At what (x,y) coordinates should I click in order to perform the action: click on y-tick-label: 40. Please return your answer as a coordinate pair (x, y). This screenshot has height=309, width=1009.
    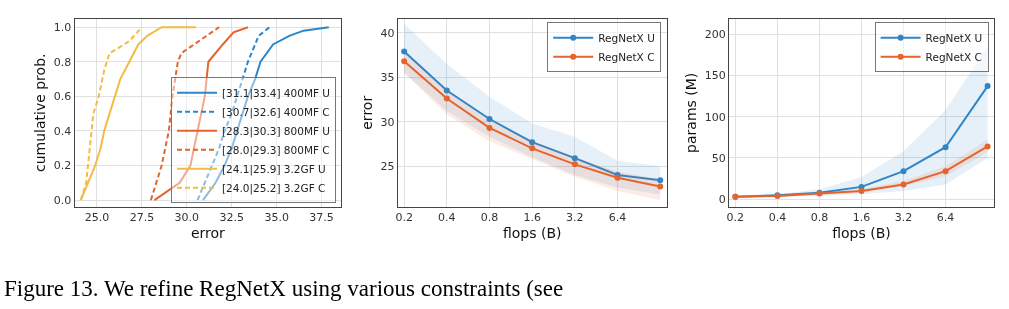
    Looking at the image, I should click on (387, 33).